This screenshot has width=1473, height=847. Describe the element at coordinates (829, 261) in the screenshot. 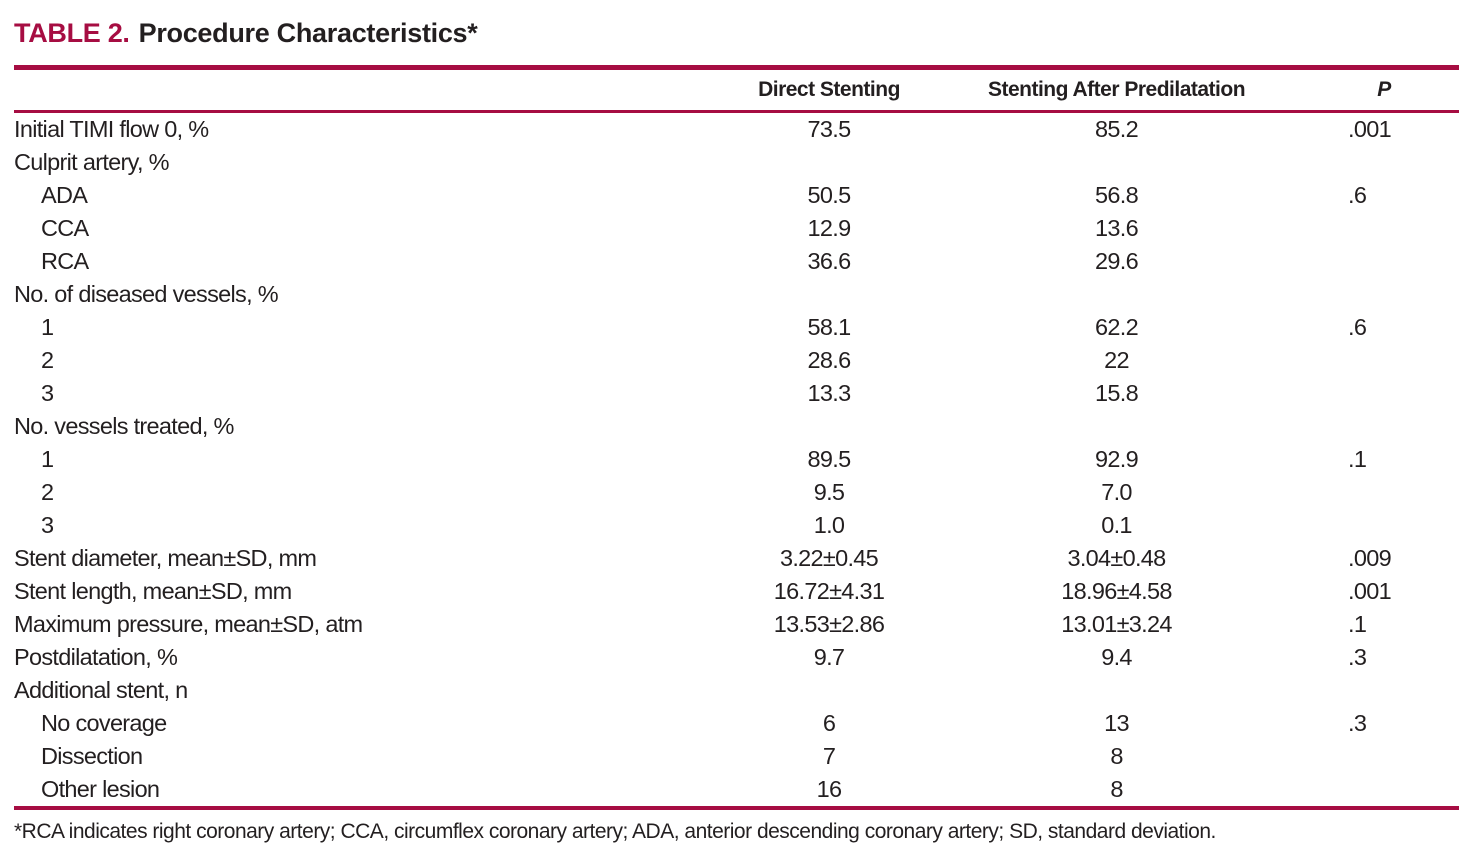

I see `value-cell-direct-stenting: 36.6` at that location.